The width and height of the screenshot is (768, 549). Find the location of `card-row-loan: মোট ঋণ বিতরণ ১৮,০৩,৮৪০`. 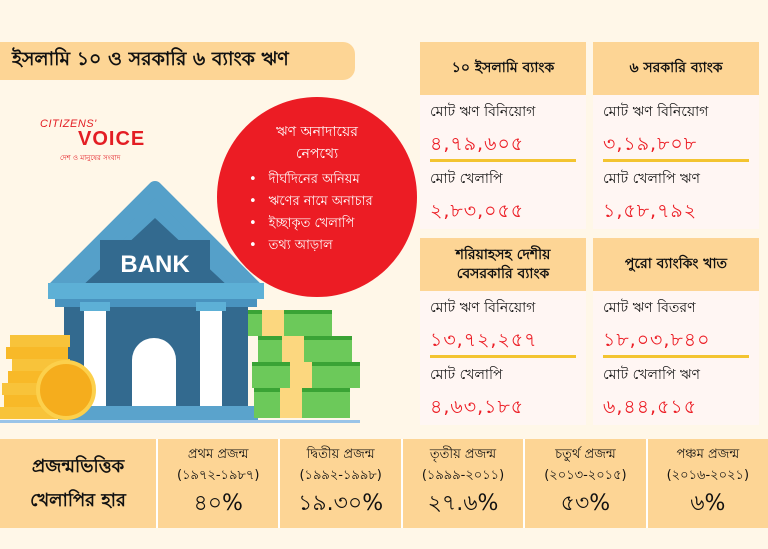

card-row-loan: মোট ঋণ বিতরণ ১৮,০৩,৮৪০ is located at coordinates (676, 324).